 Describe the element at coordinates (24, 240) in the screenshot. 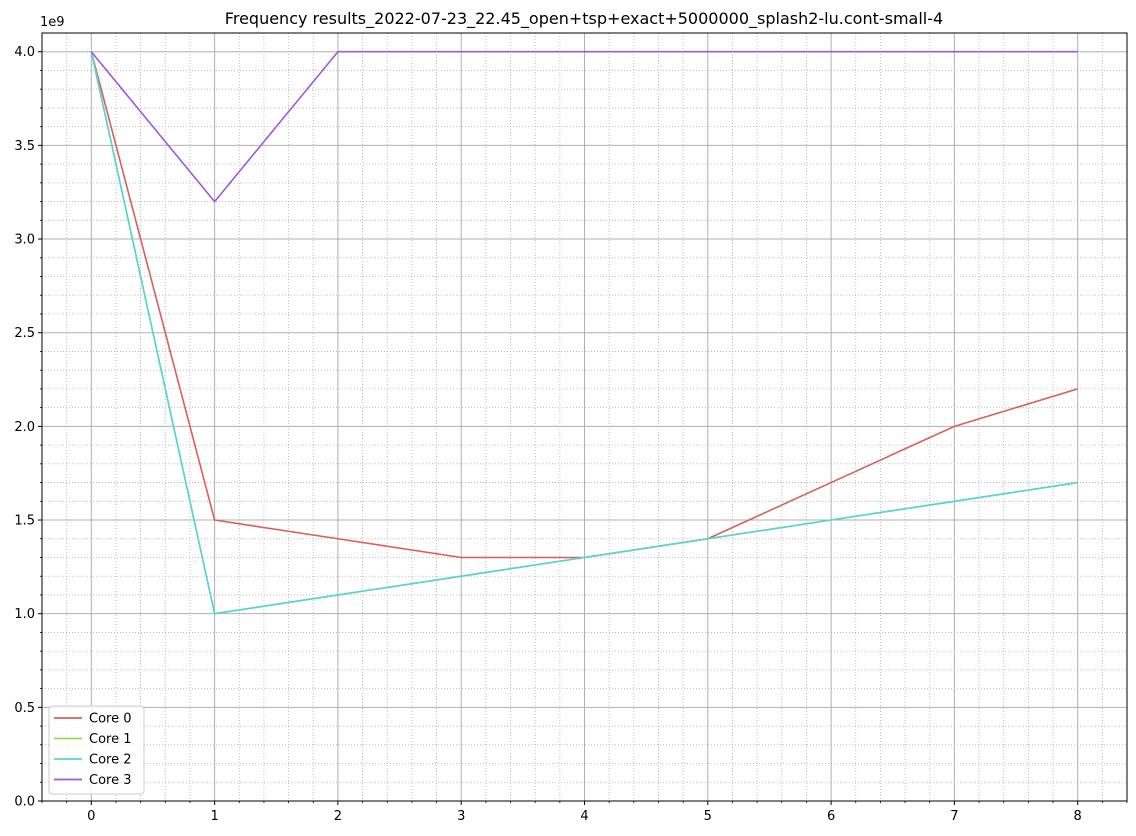

I see `y-tick-label: 3.0` at that location.